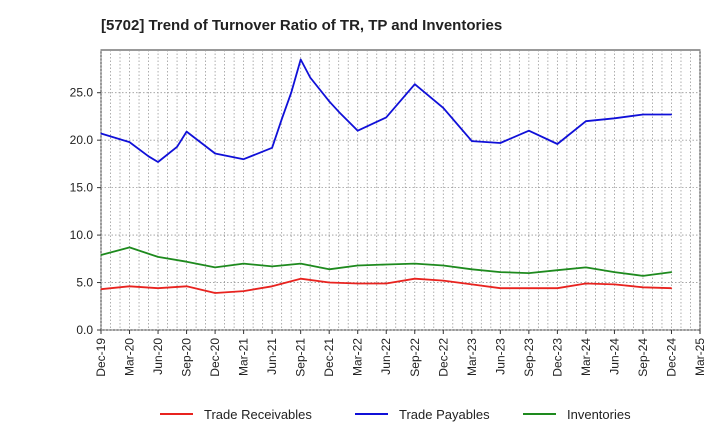  I want to click on x-tick-label: Sep-23, so click(529, 357).